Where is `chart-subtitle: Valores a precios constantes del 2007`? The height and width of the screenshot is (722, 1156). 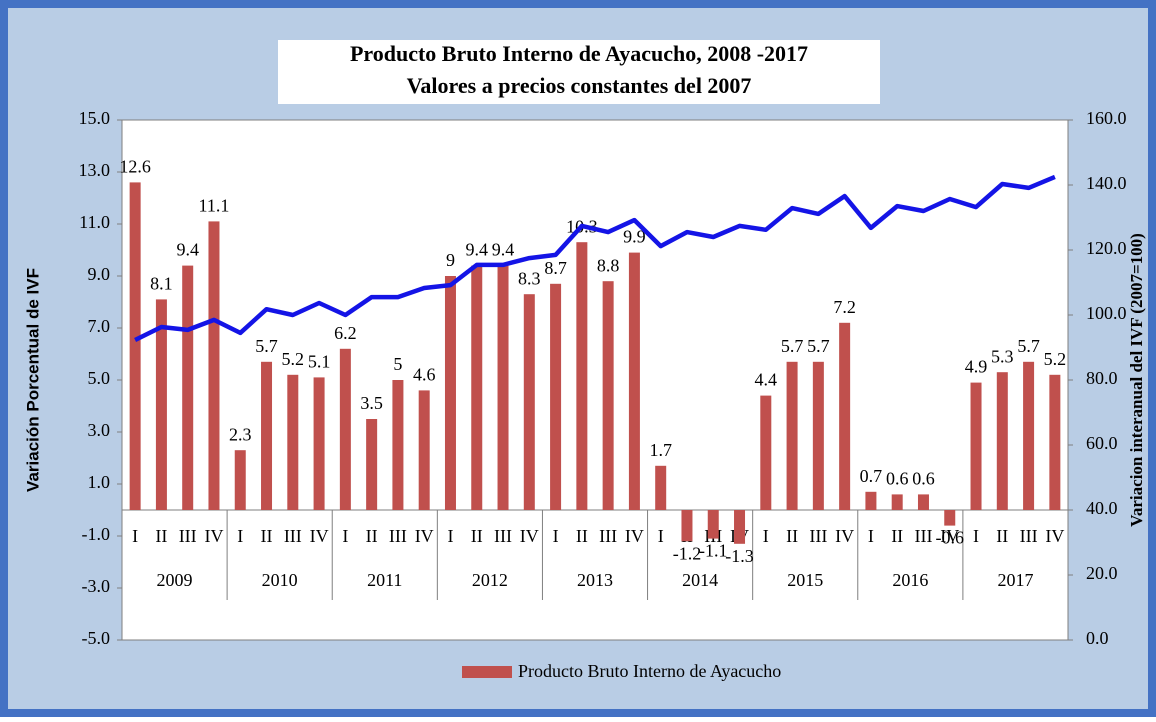
chart-subtitle: Valores a precios constantes del 2007 is located at coordinates (579, 85).